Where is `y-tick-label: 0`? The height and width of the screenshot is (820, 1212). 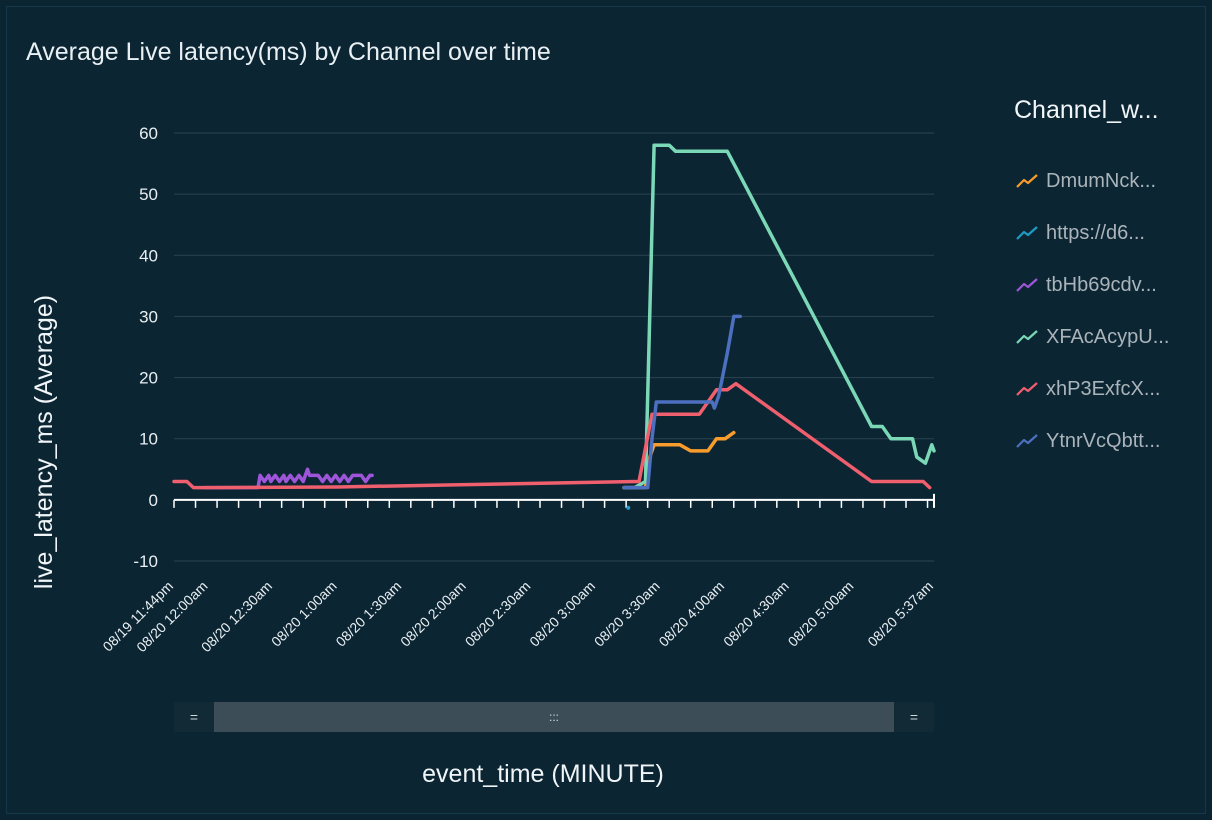
y-tick-label: 0 is located at coordinates (153, 500).